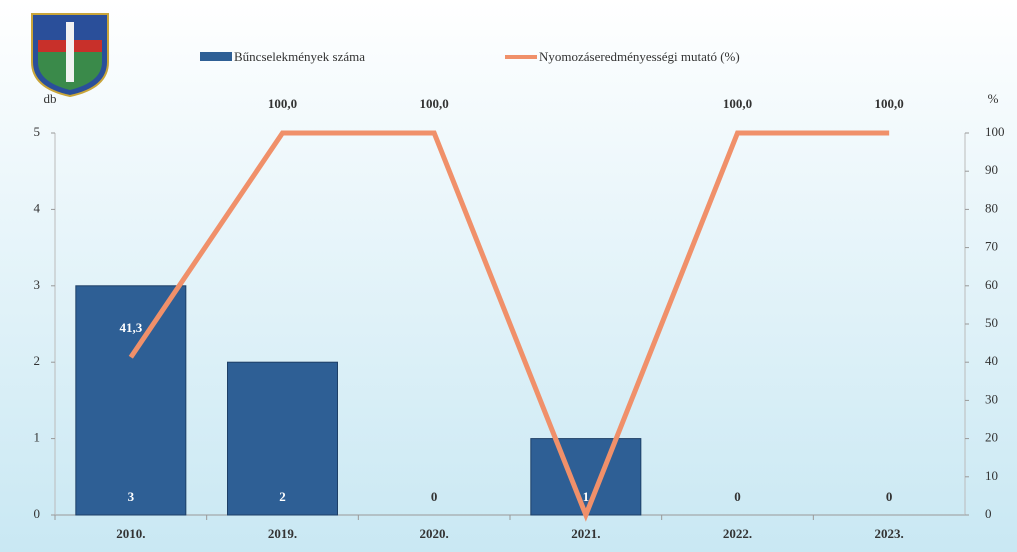 This screenshot has width=1017, height=552. What do you see at coordinates (282, 496) in the screenshot?
I see `bar-value-label: 2` at bounding box center [282, 496].